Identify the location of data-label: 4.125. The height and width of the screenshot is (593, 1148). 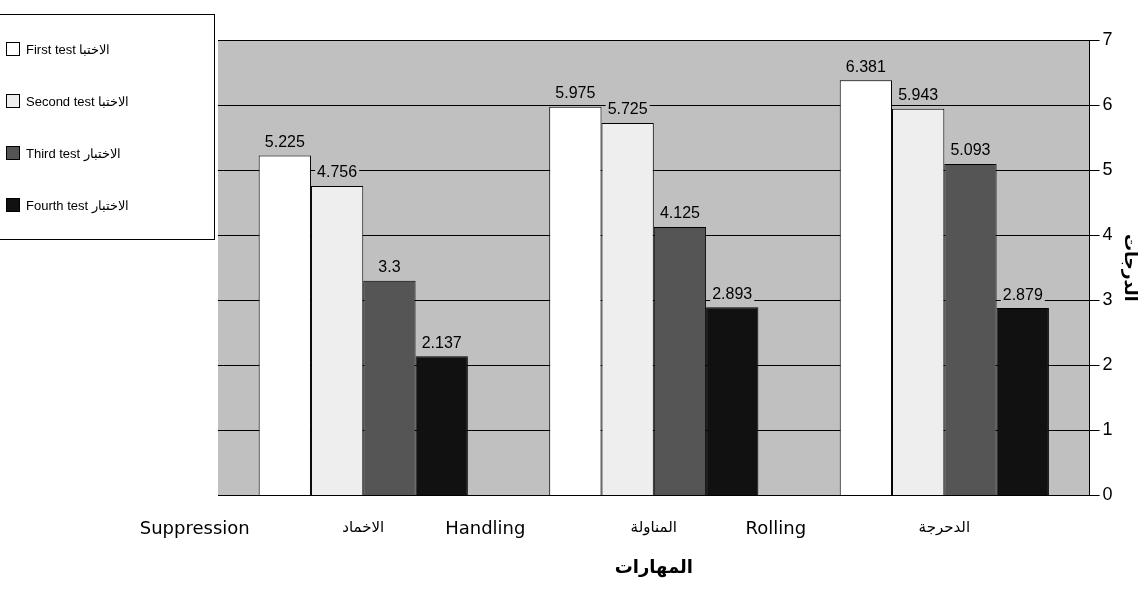
(680, 213).